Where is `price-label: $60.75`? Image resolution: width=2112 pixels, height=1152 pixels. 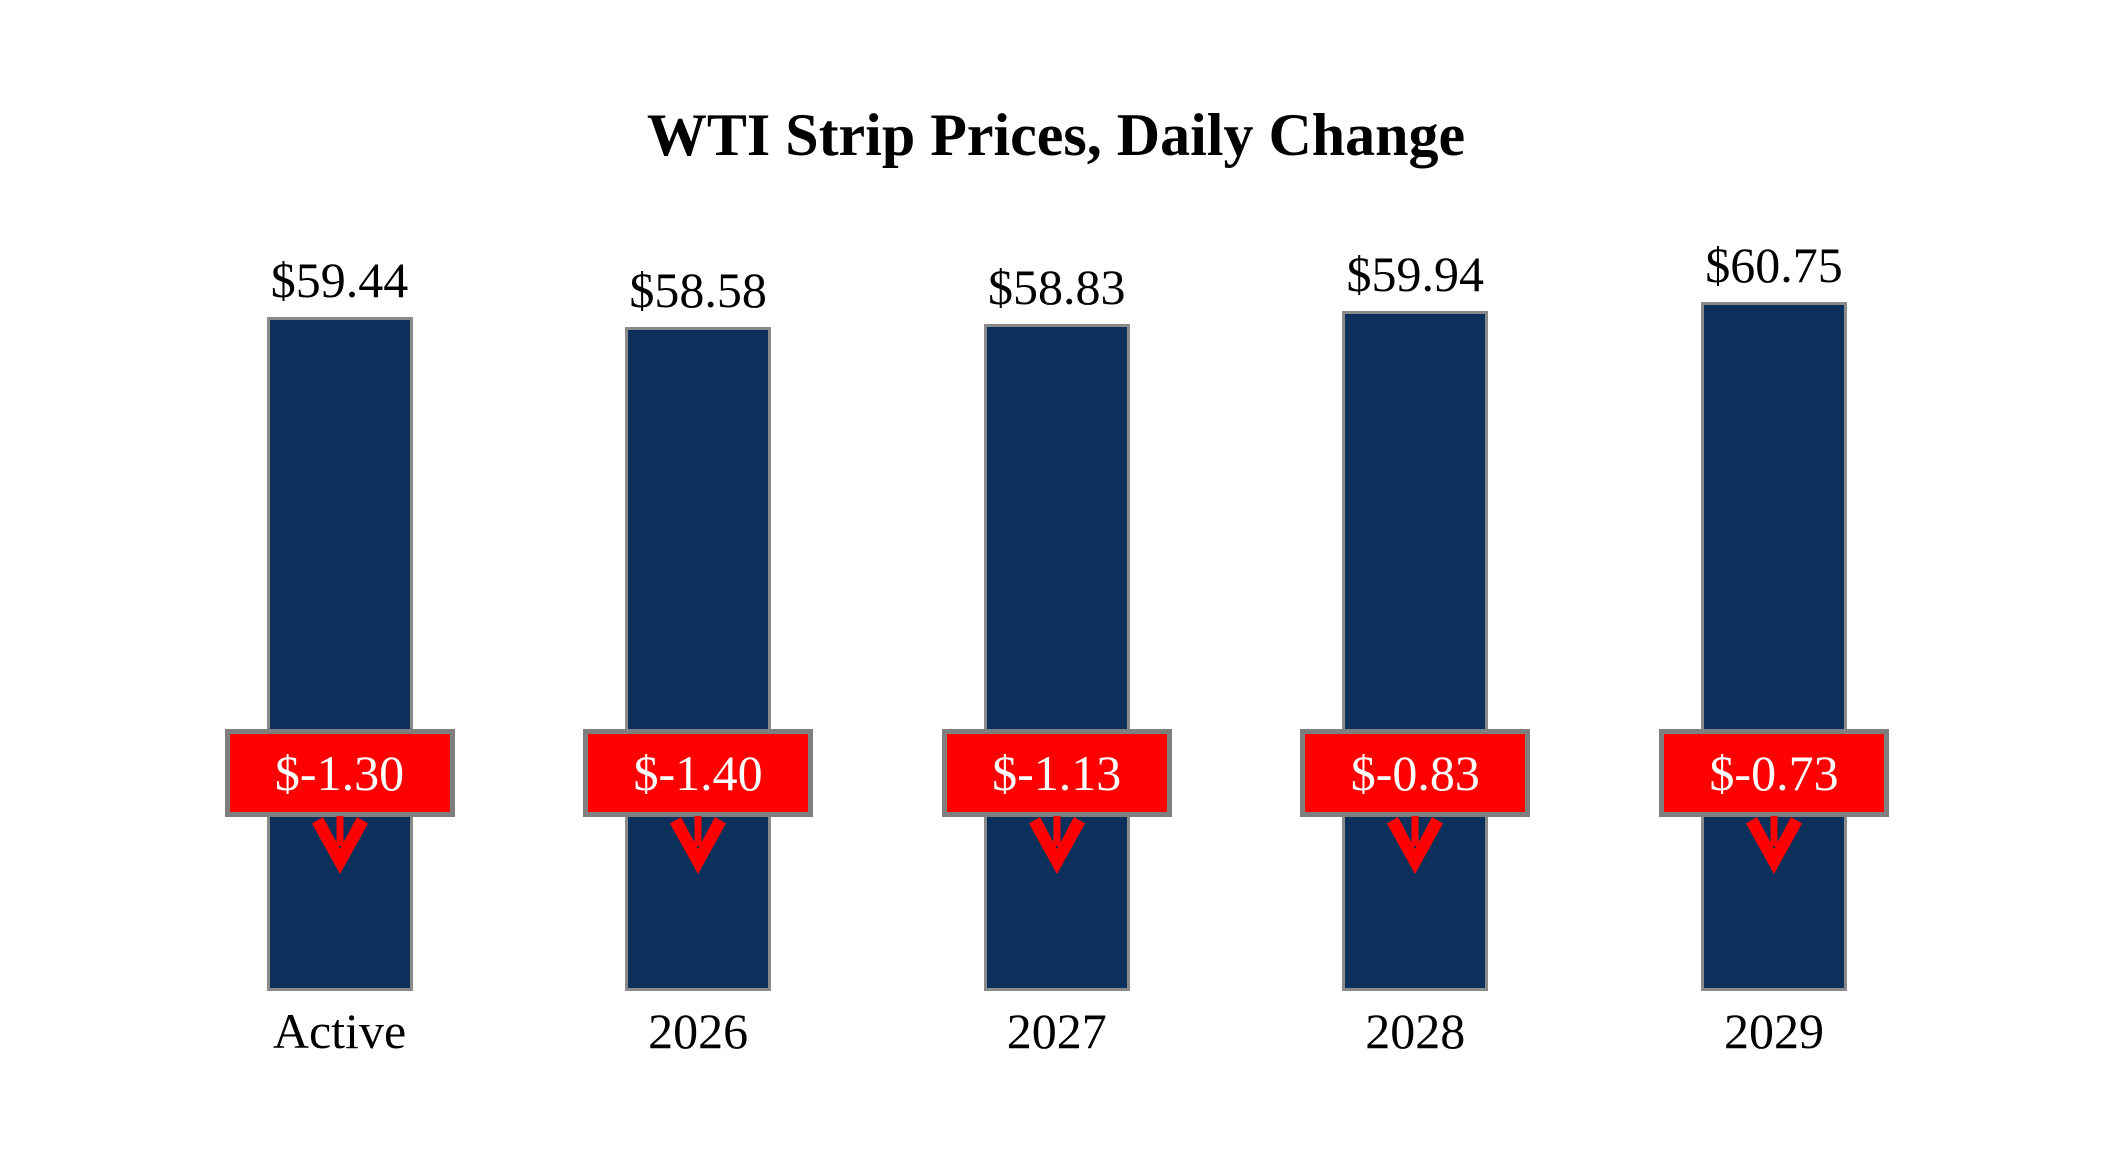 price-label: $60.75 is located at coordinates (1774, 265).